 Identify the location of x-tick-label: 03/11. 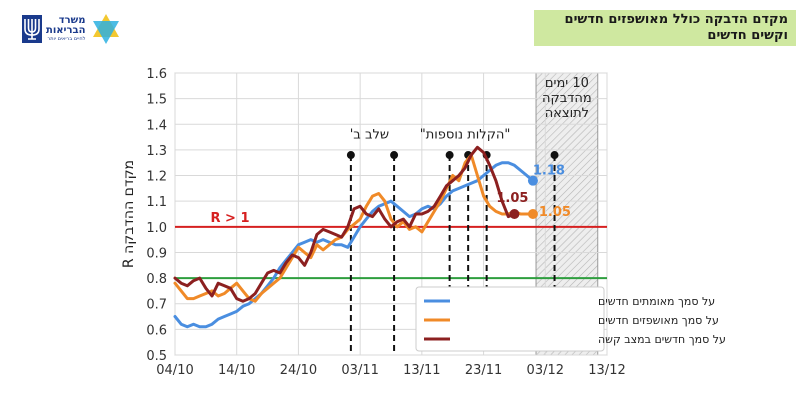
(359, 370).